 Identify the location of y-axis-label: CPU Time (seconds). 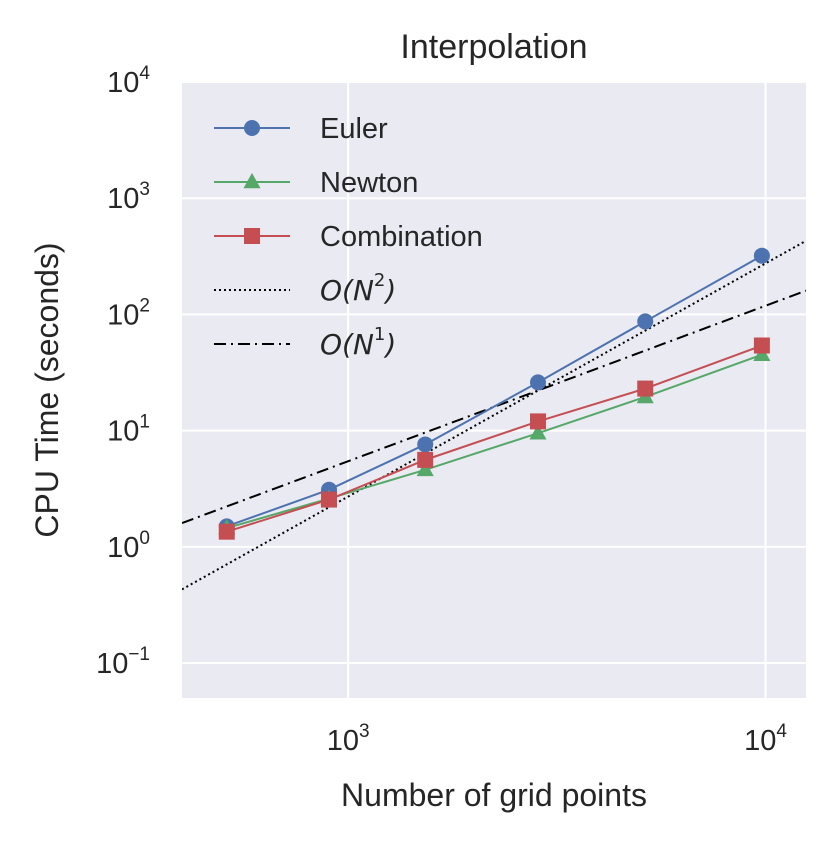
(47, 389).